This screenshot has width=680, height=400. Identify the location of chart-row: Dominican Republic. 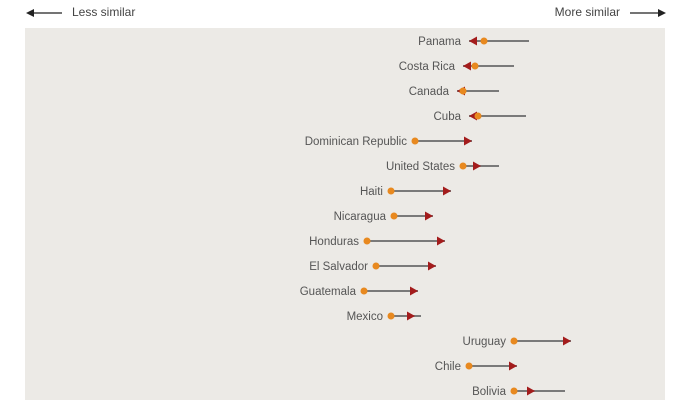
(388, 142).